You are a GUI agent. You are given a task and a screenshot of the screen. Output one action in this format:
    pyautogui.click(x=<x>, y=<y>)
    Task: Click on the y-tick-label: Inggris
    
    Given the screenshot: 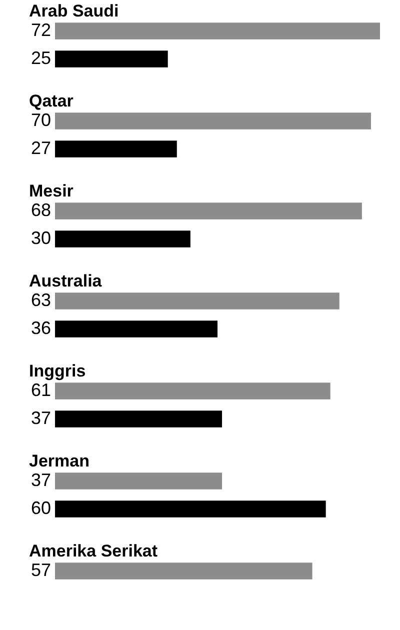 What is the action you would take?
    pyautogui.click(x=57, y=371)
    